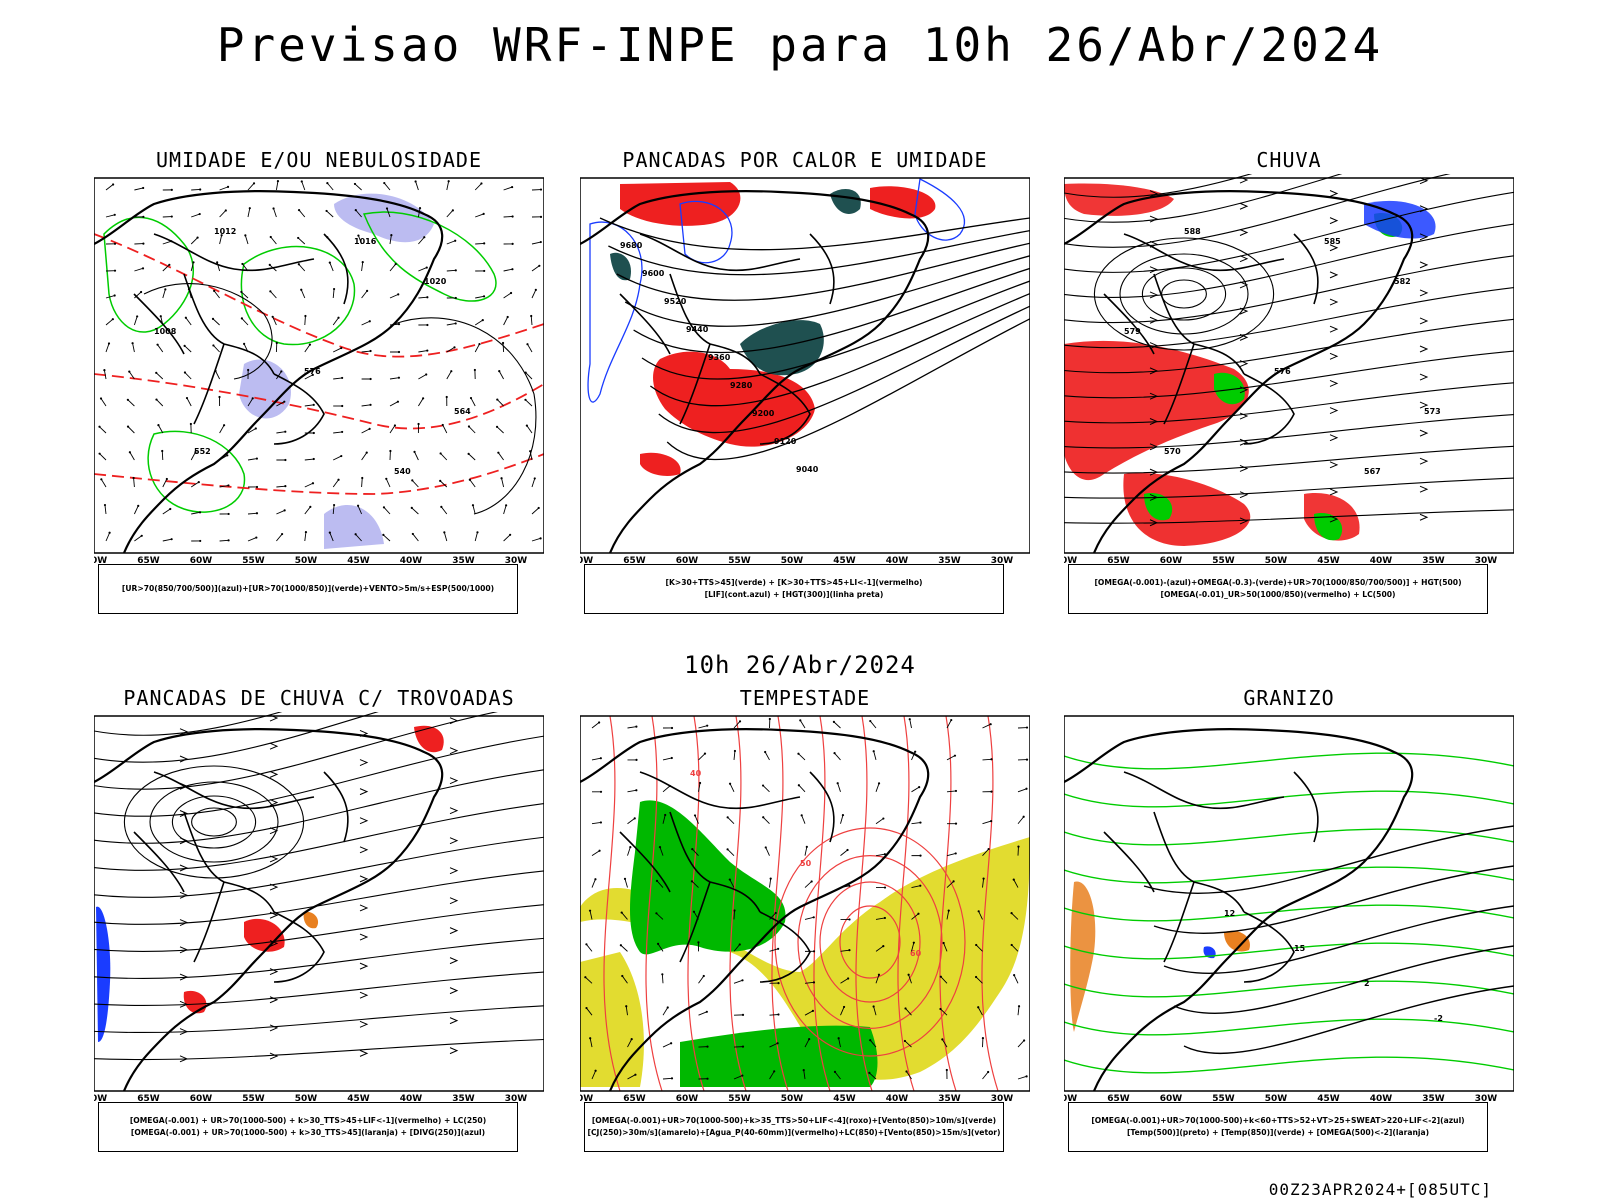  What do you see at coordinates (311, 920) in the screenshot?
I see `orange-storm-area` at bounding box center [311, 920].